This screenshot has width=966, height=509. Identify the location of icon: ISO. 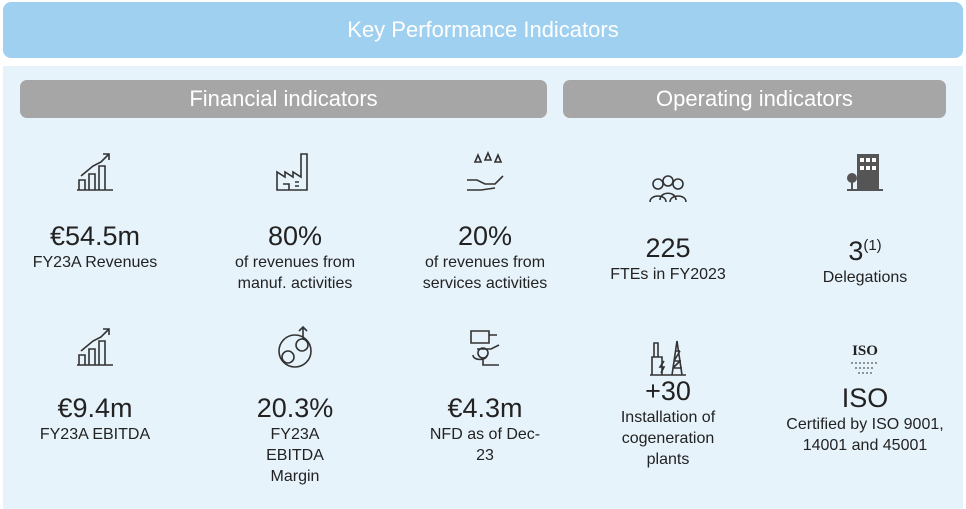
(865, 358).